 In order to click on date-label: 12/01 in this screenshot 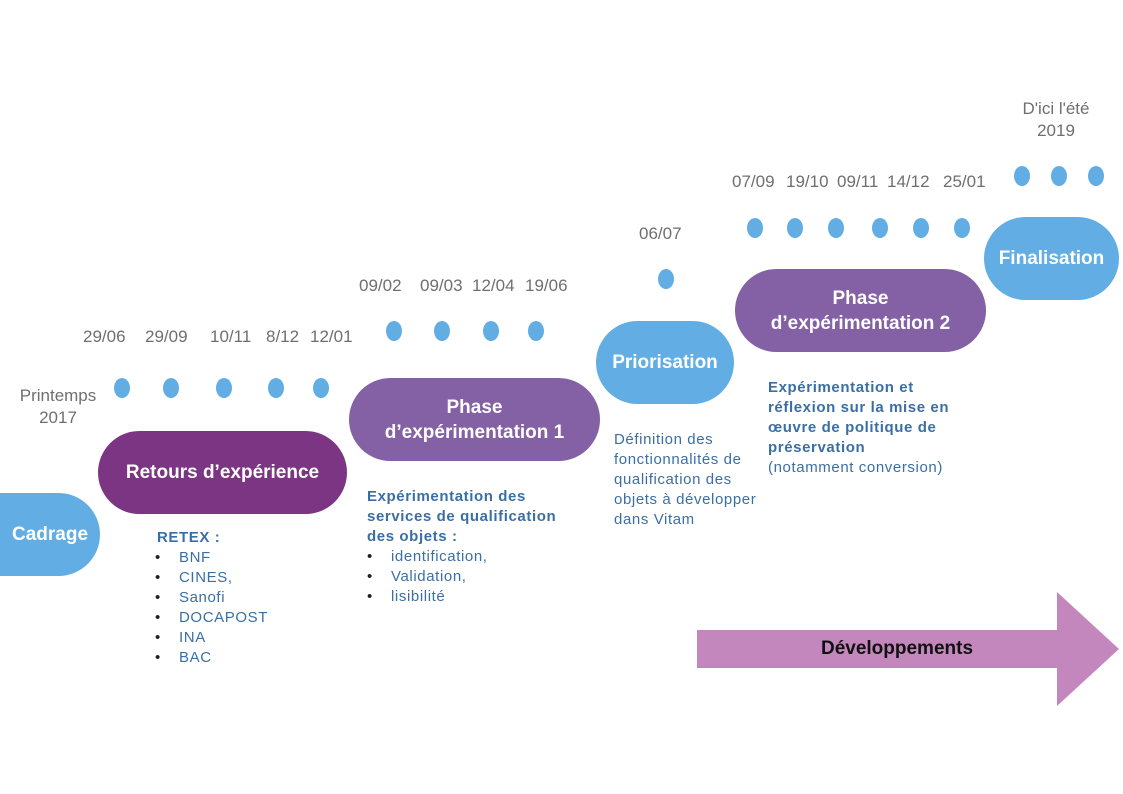, I will do `click(331, 336)`.